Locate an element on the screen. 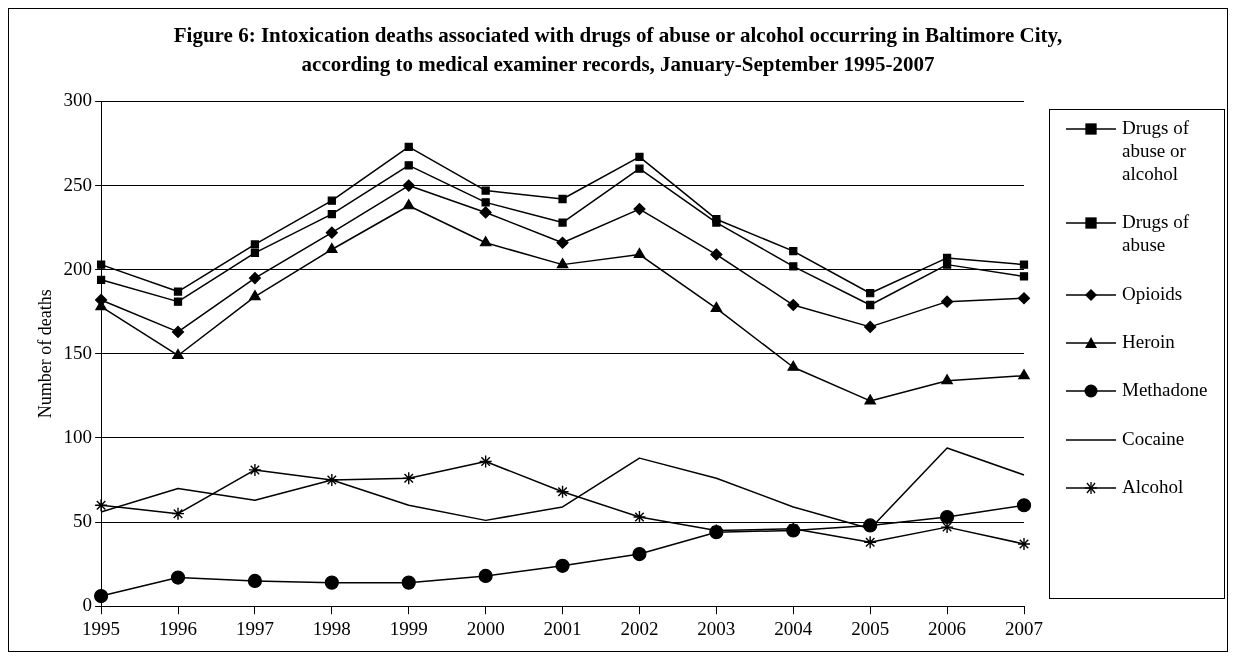 Image resolution: width=1238 pixels, height=662 pixels. x-tick-label: 2000 is located at coordinates (485, 628).